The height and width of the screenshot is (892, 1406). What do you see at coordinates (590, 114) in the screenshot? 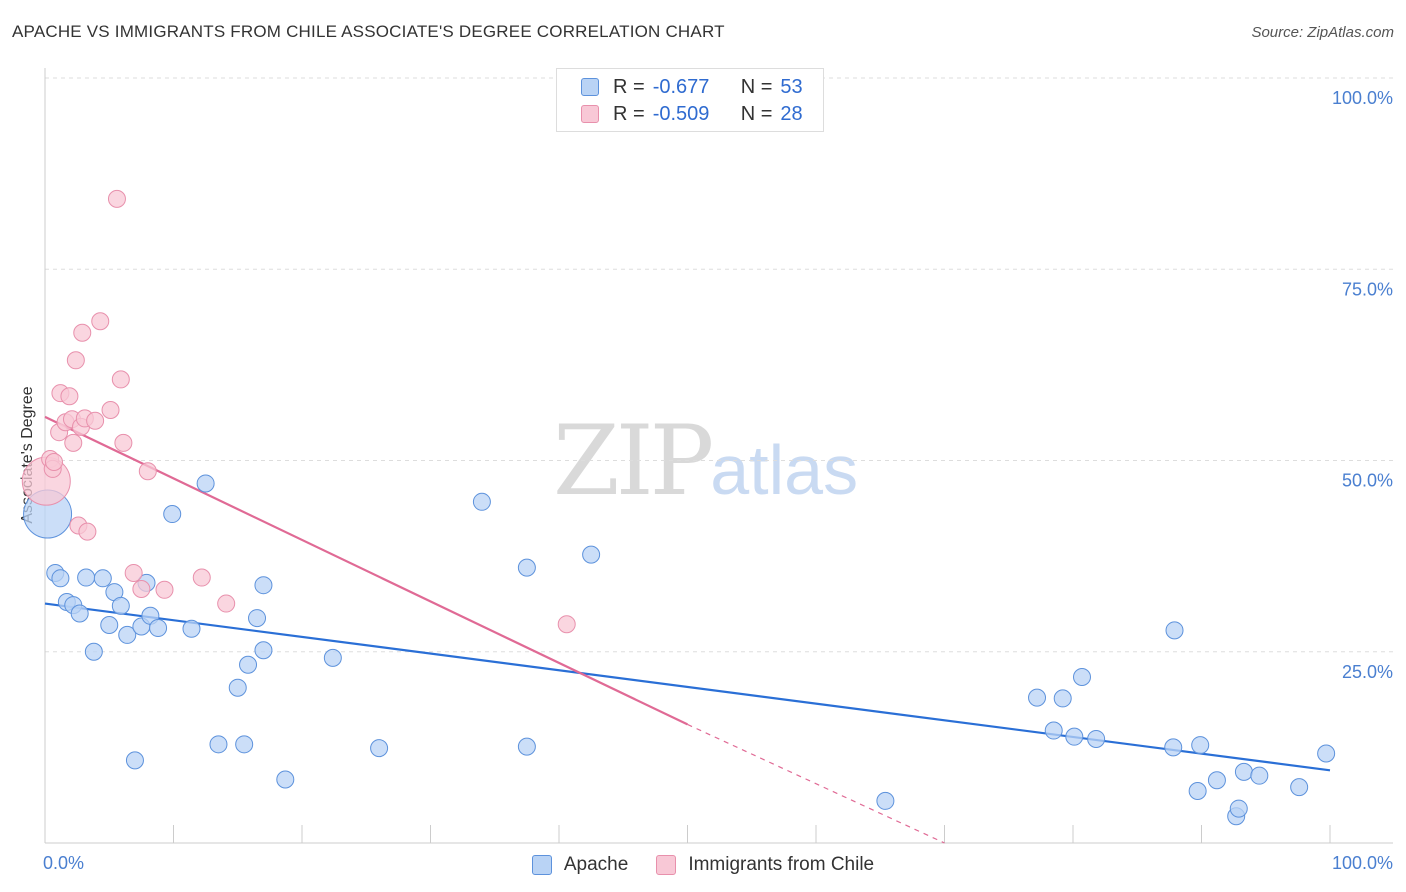
I see `chile-swatch` at bounding box center [590, 114].